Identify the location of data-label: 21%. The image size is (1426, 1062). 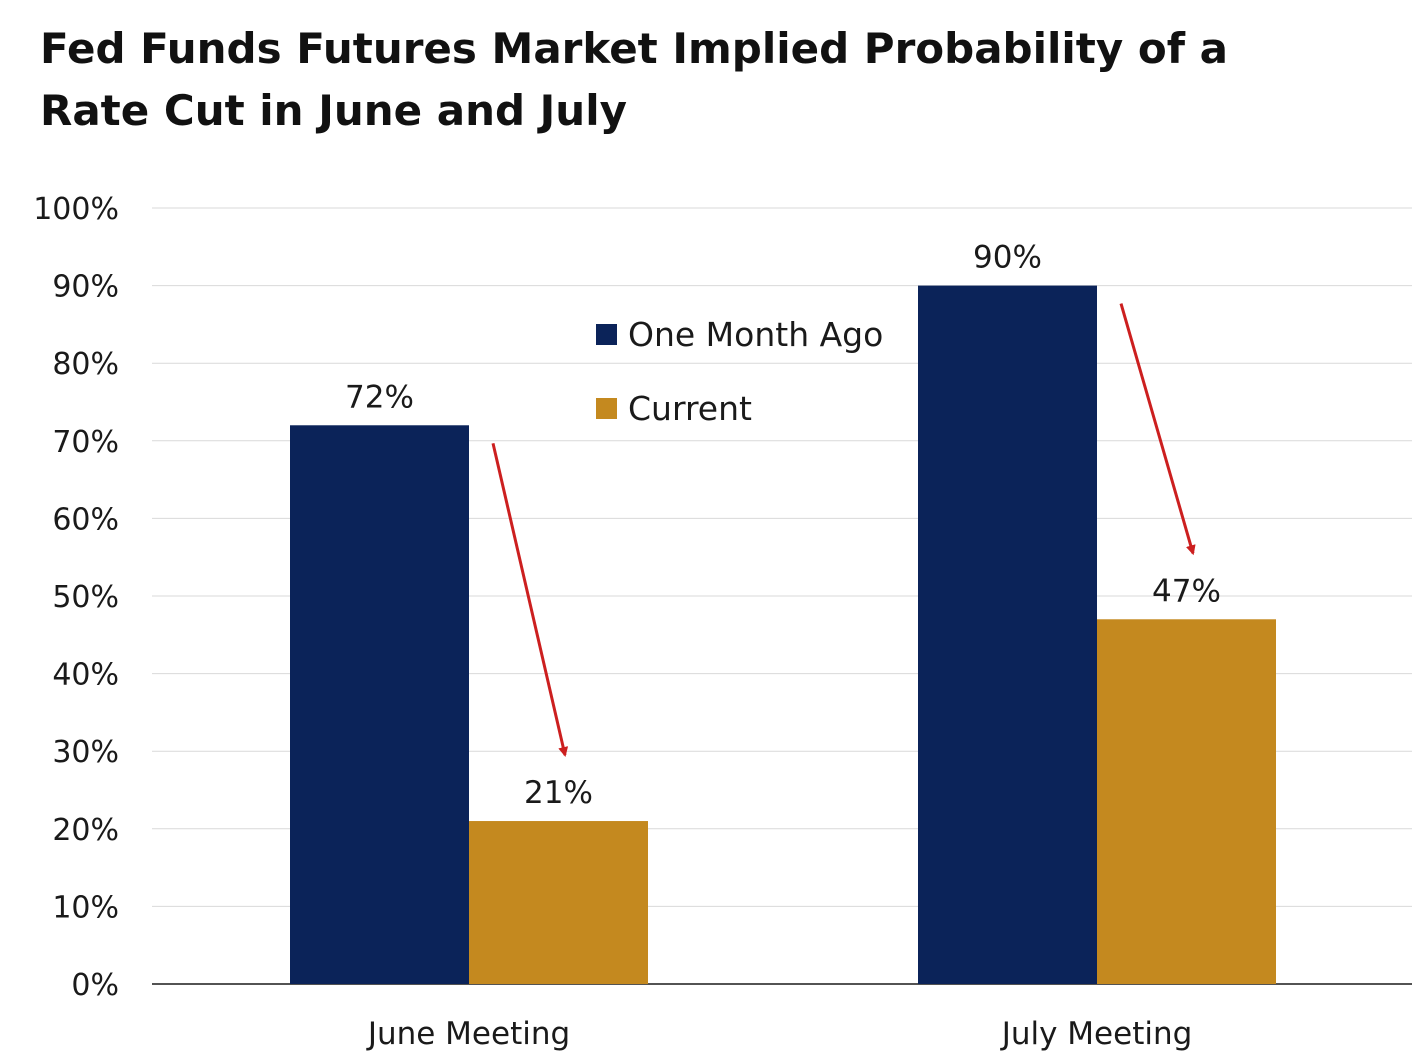
(558, 793).